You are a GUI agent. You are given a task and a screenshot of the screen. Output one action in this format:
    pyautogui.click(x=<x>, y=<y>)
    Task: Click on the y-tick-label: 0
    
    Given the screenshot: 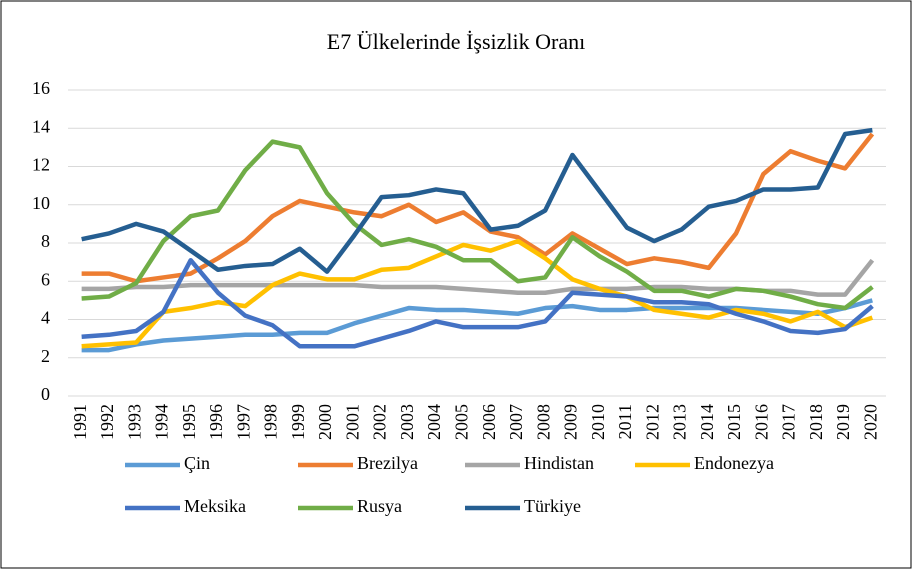 What is the action you would take?
    pyautogui.click(x=45, y=394)
    